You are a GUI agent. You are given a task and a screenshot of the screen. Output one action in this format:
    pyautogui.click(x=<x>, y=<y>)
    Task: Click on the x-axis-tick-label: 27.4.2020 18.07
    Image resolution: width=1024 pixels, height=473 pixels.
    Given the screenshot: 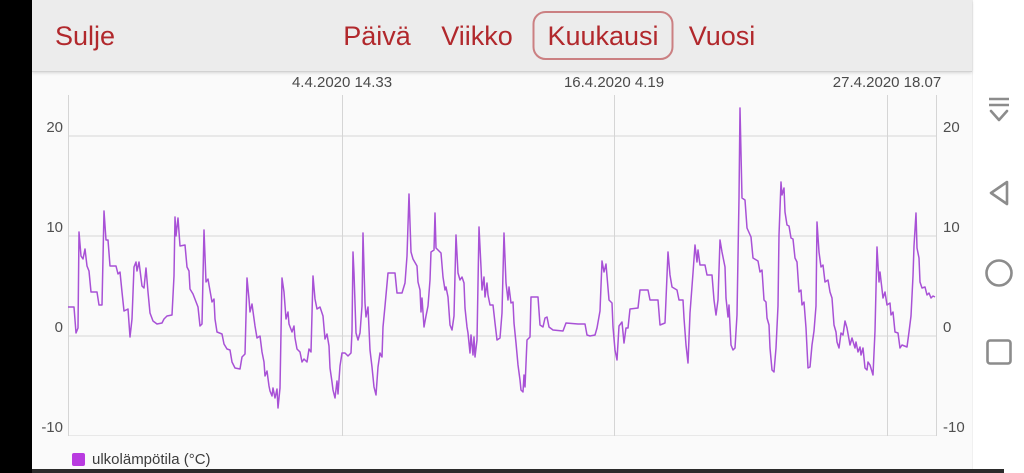 What is the action you would take?
    pyautogui.click(x=887, y=82)
    